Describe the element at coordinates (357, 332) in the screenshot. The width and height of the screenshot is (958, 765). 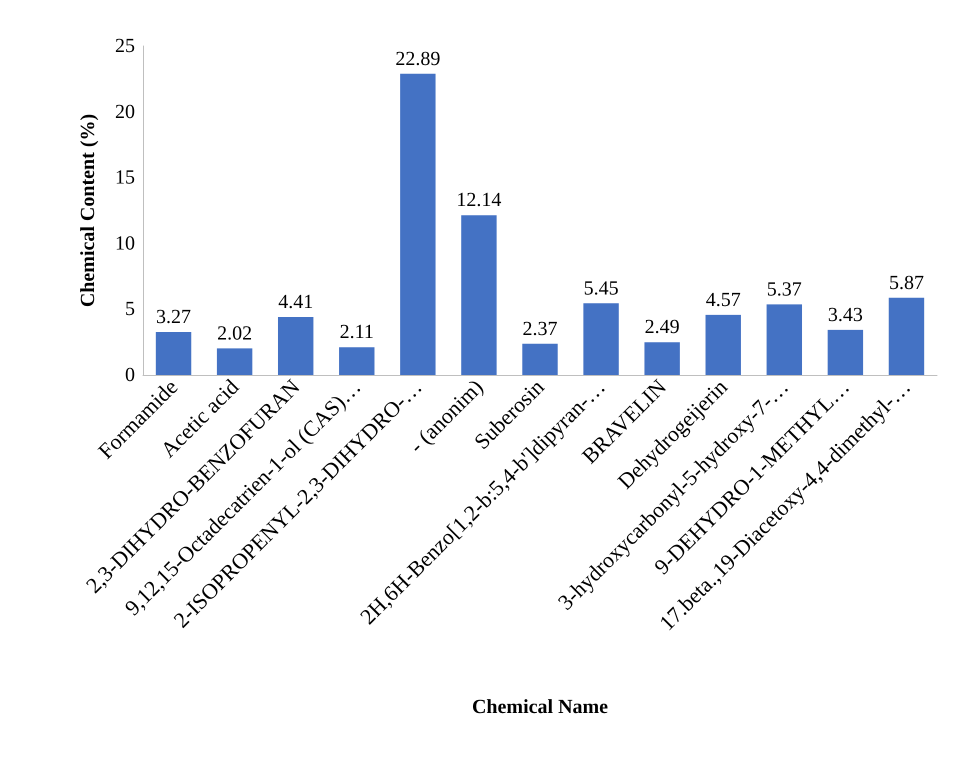
I see `data-label: 2.11` at that location.